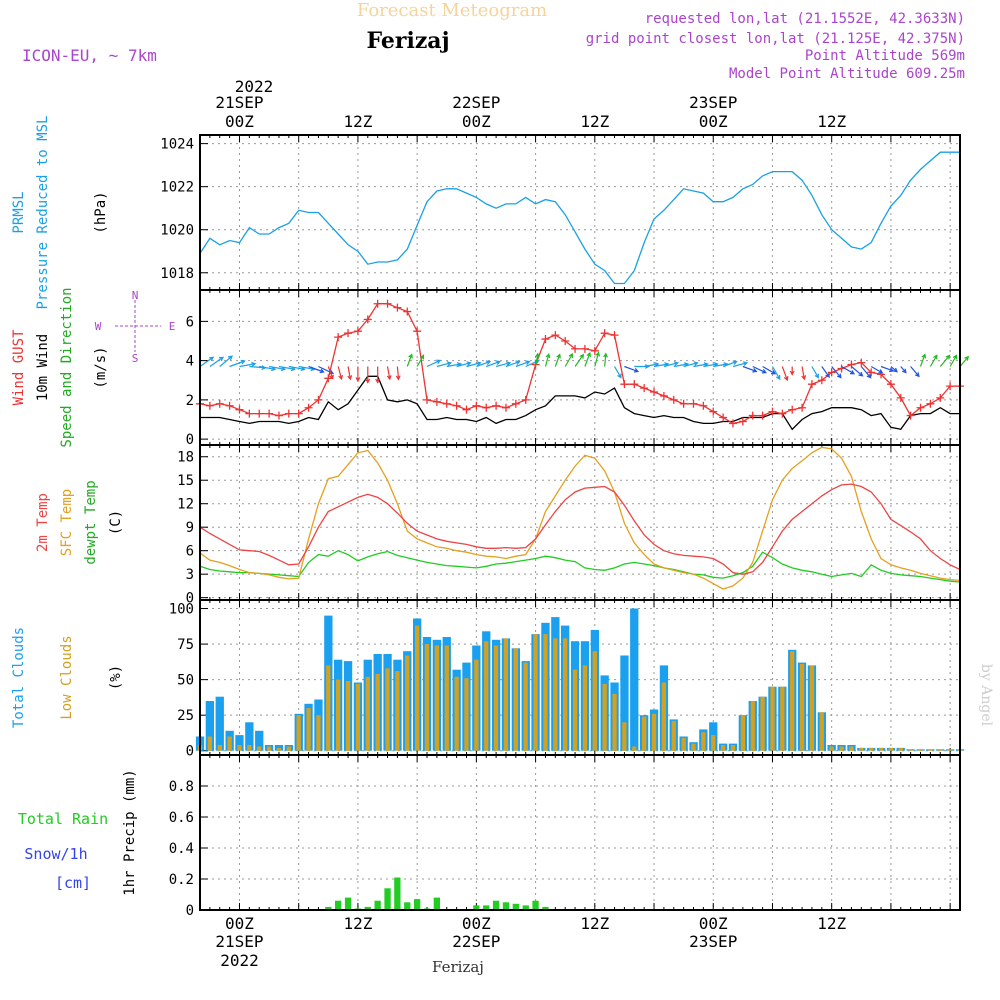 This screenshot has width=1000, height=1000. Describe the element at coordinates (190, 575) in the screenshot. I see `temp-ytick-label: 3` at that location.